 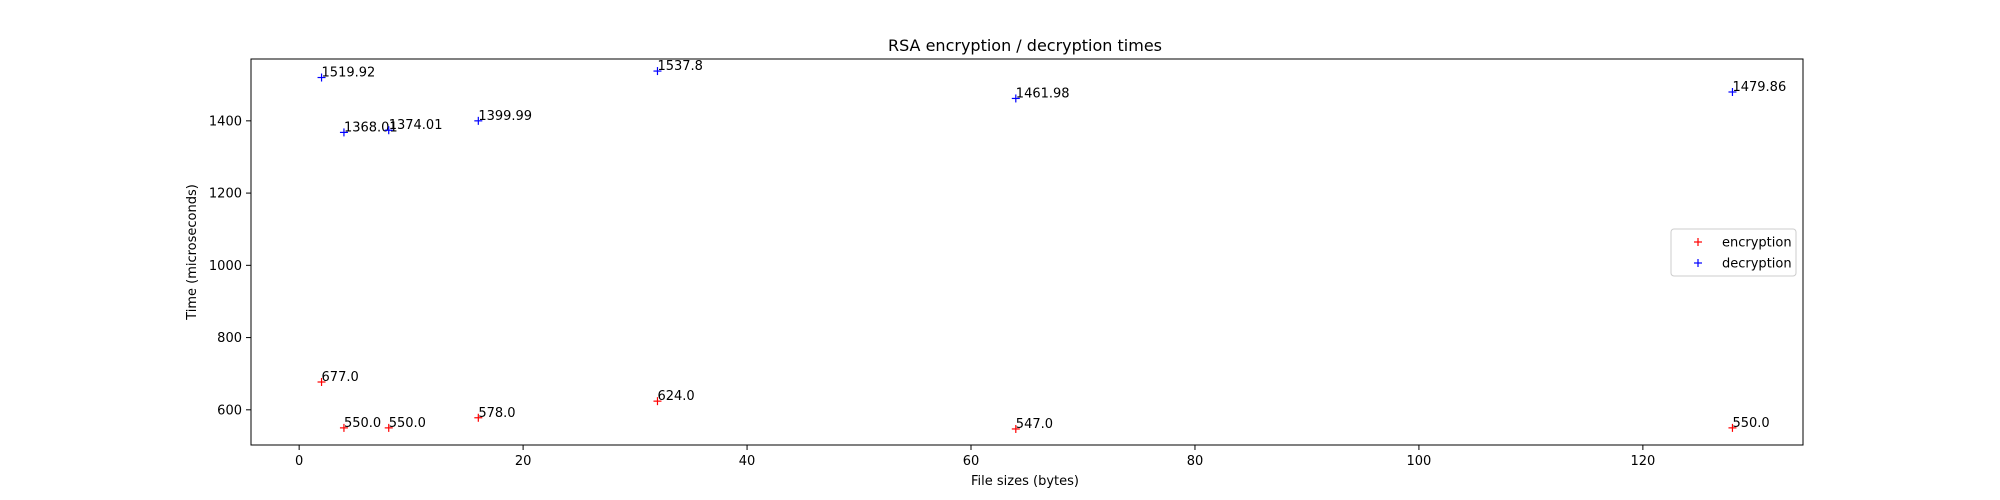 I want to click on decryption-data-label: 1461.98, so click(x=1043, y=93).